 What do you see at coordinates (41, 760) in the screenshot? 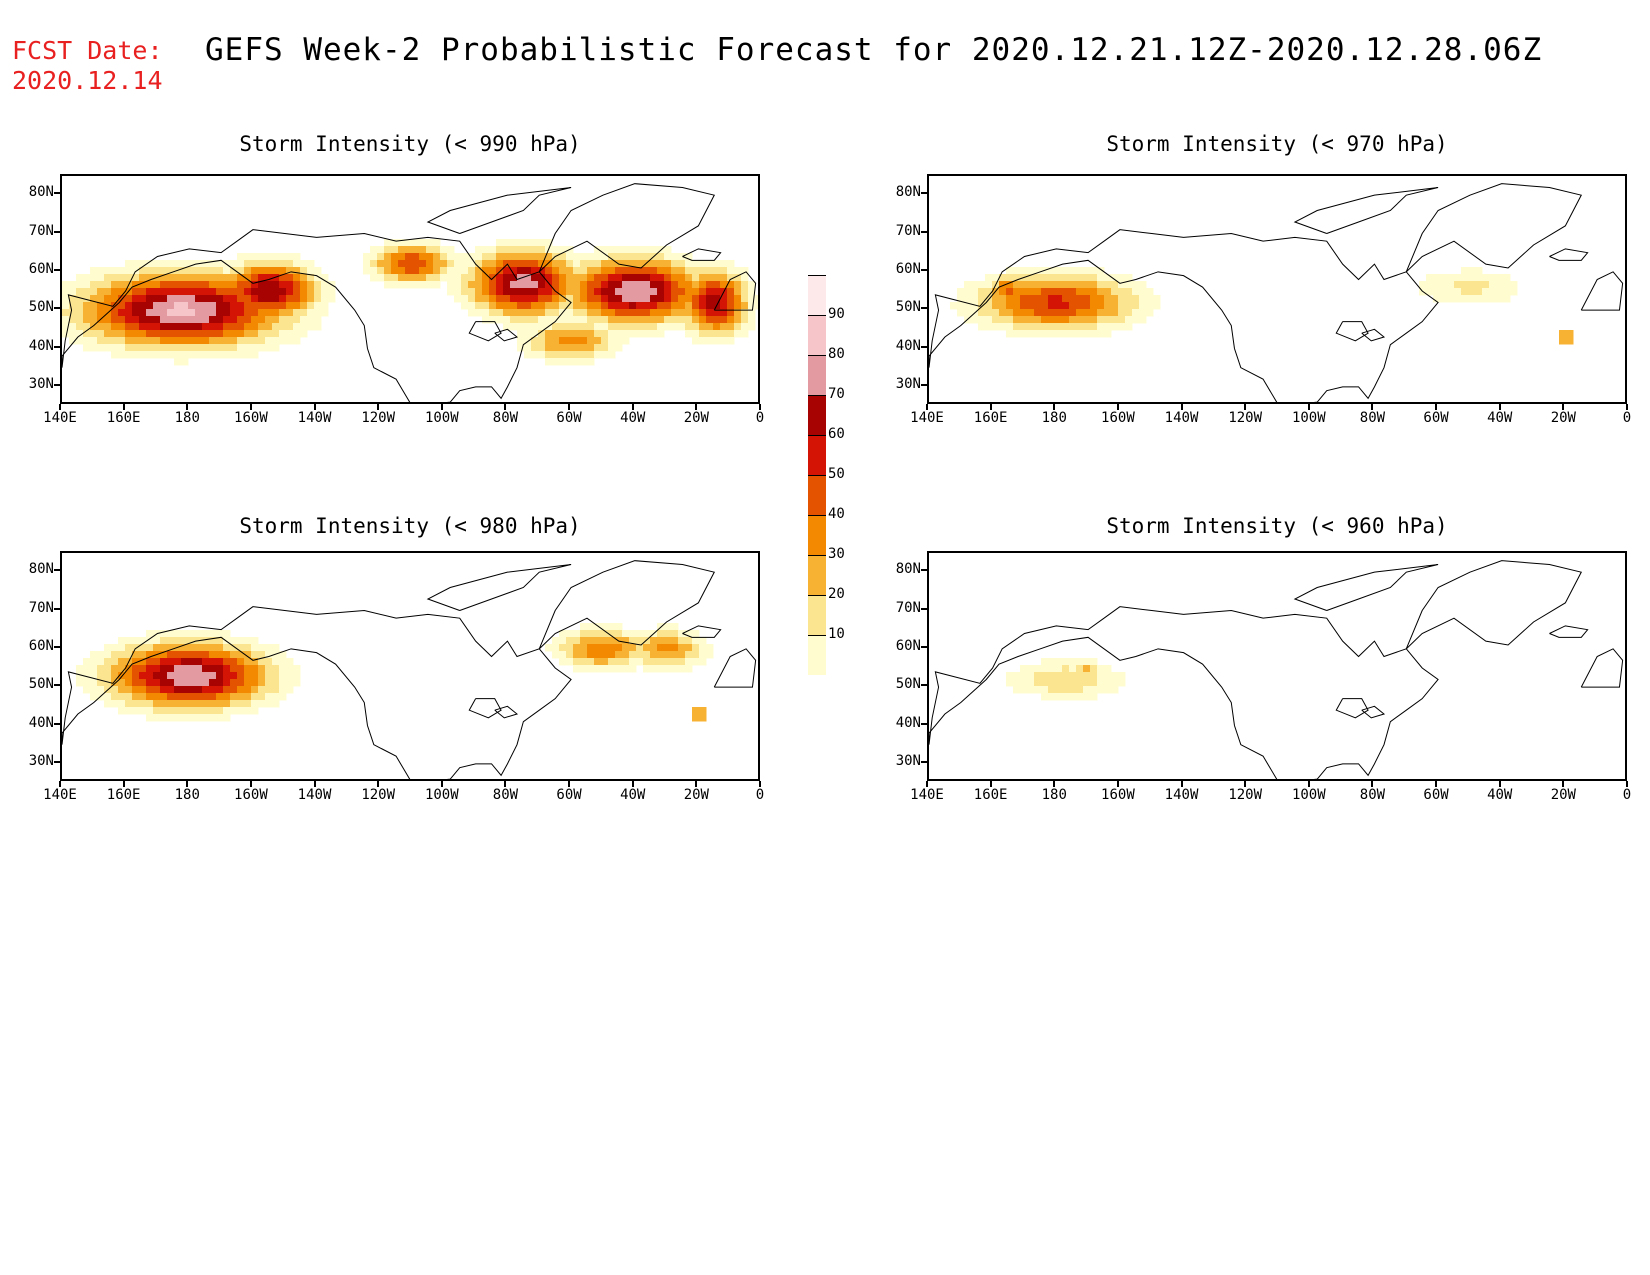
I see `lat-label: 30N` at bounding box center [41, 760].